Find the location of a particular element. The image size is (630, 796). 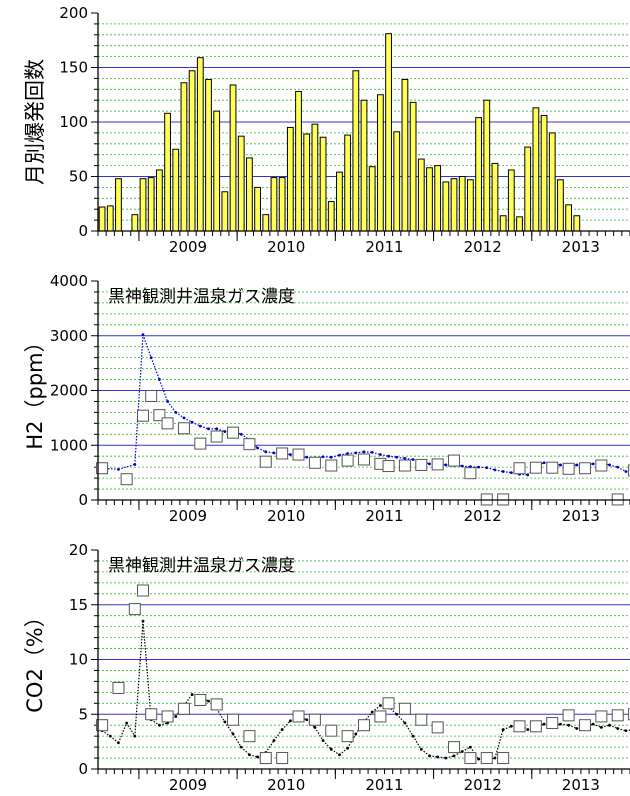

y-tick-label: 4000 is located at coordinates (69, 281).